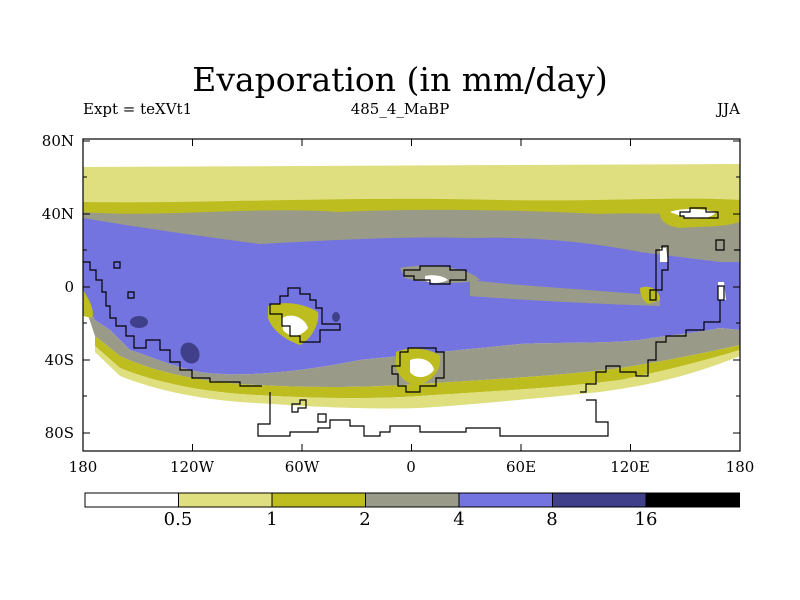  What do you see at coordinates (459, 519) in the screenshot?
I see `colorbar-label: 4` at bounding box center [459, 519].